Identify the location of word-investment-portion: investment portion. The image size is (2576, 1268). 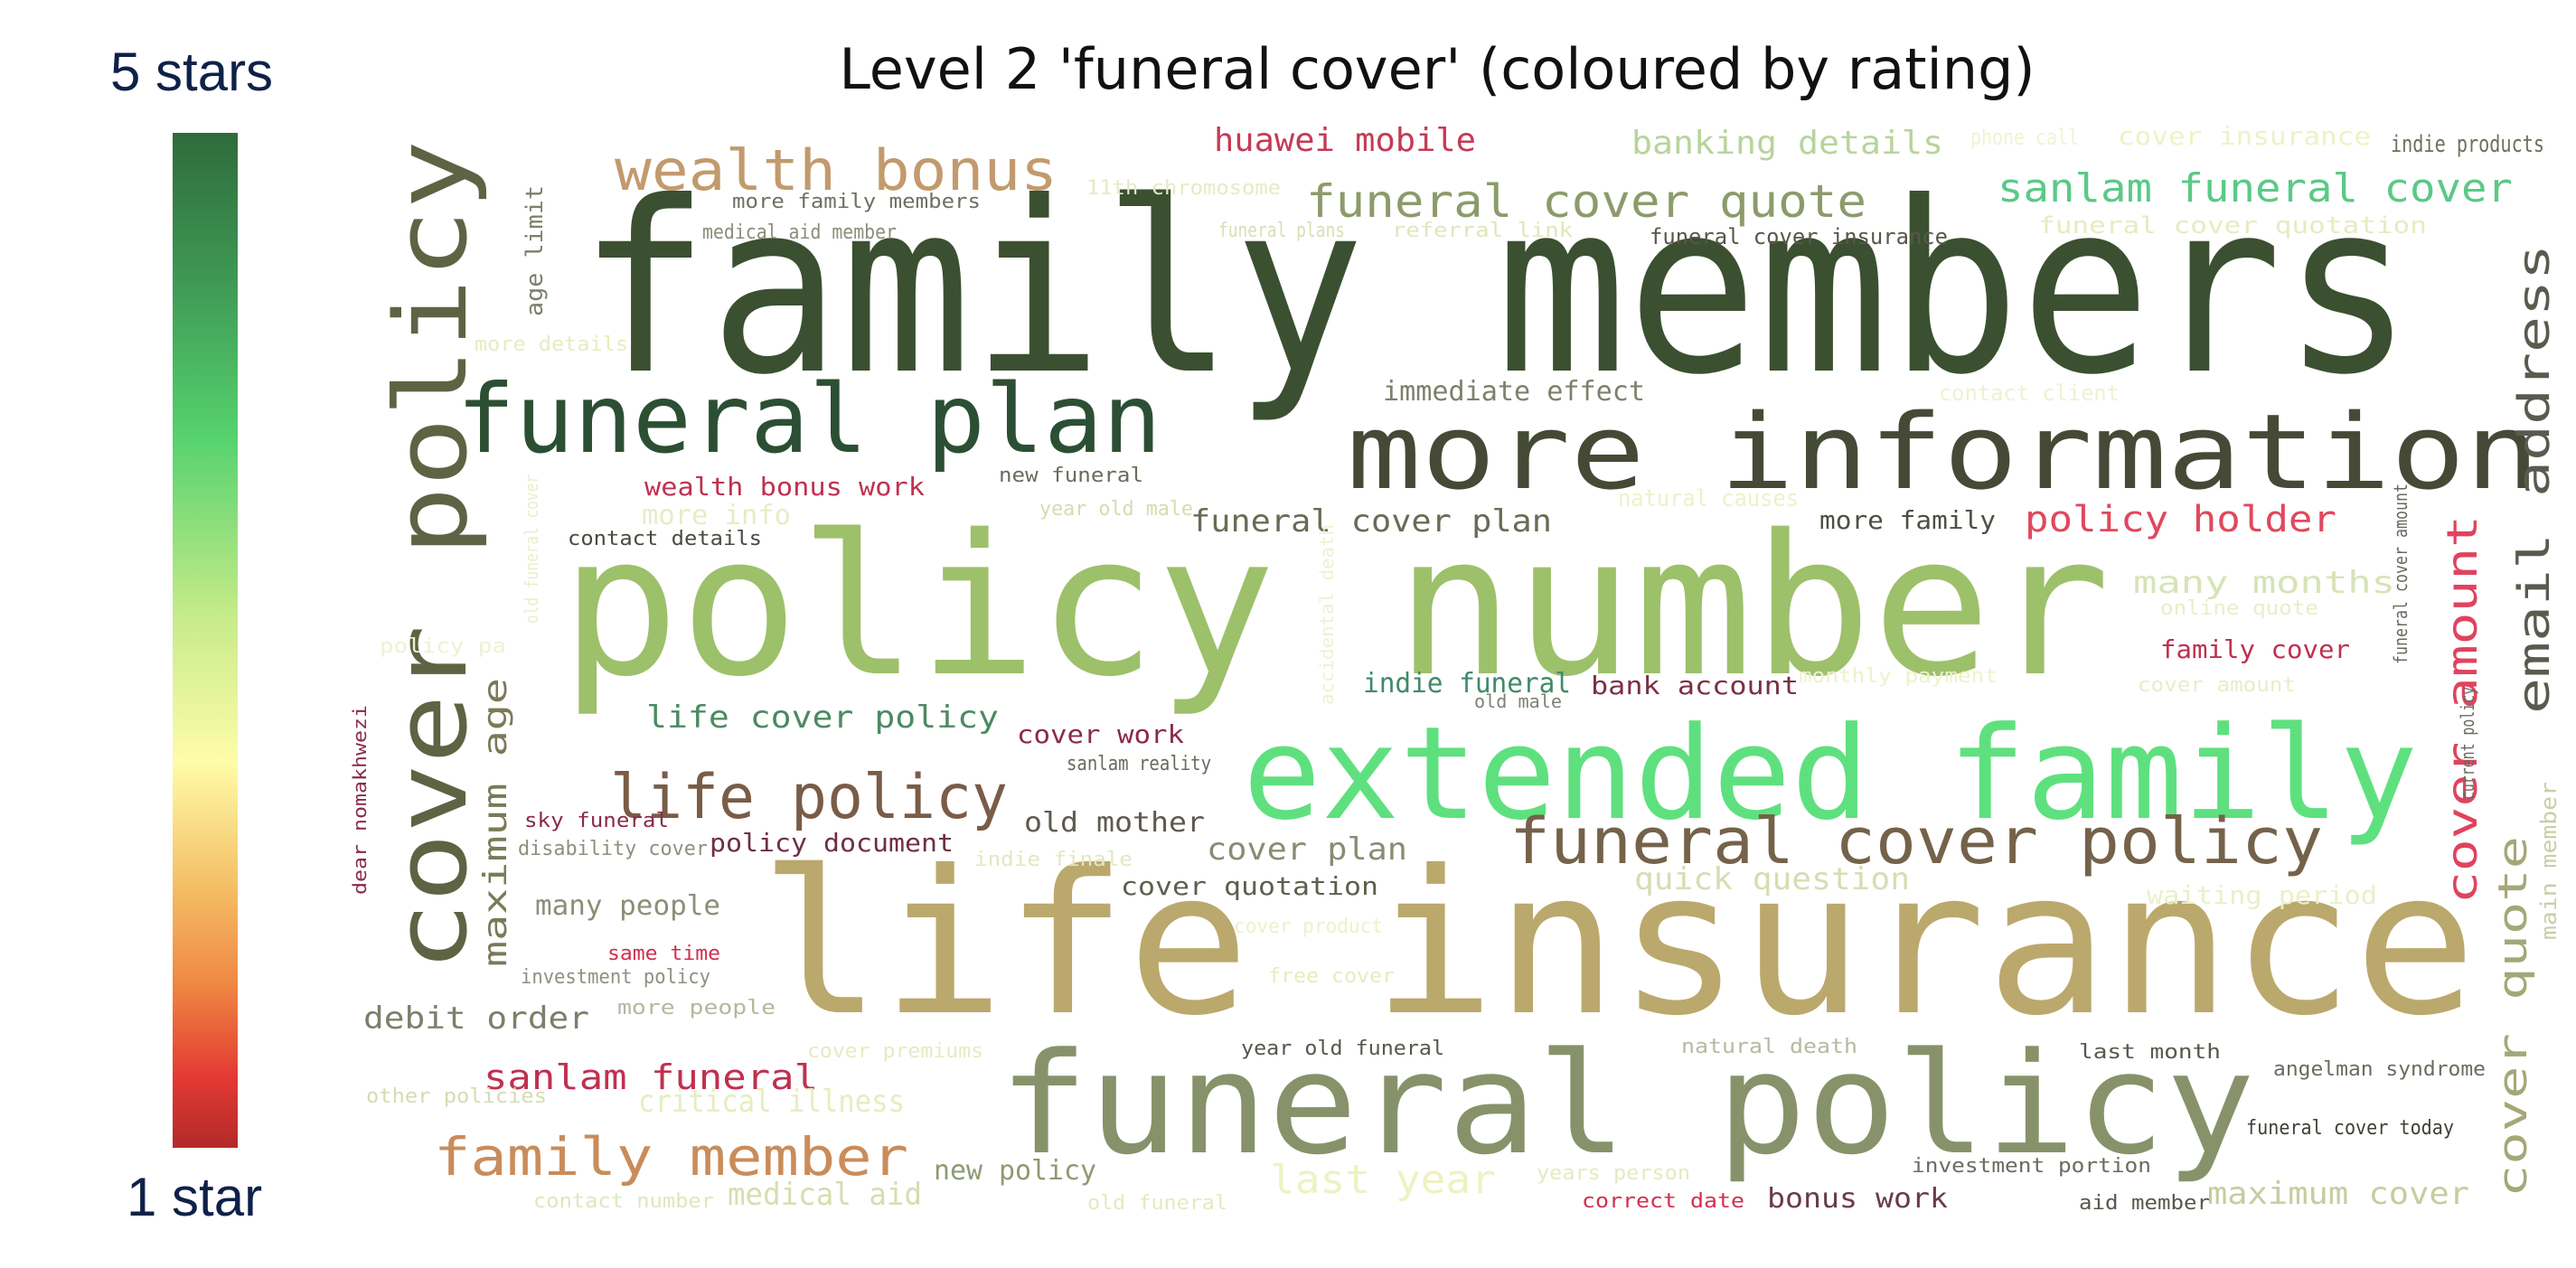
(2032, 1166).